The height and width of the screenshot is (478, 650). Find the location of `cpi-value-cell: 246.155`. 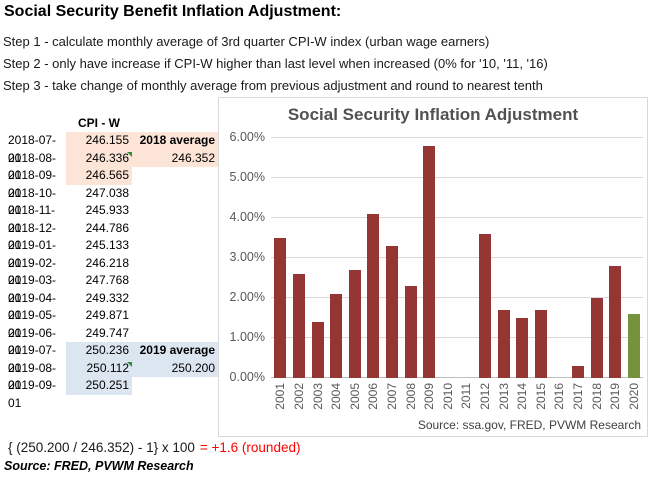

cpi-value-cell: 246.155 is located at coordinates (99, 141).